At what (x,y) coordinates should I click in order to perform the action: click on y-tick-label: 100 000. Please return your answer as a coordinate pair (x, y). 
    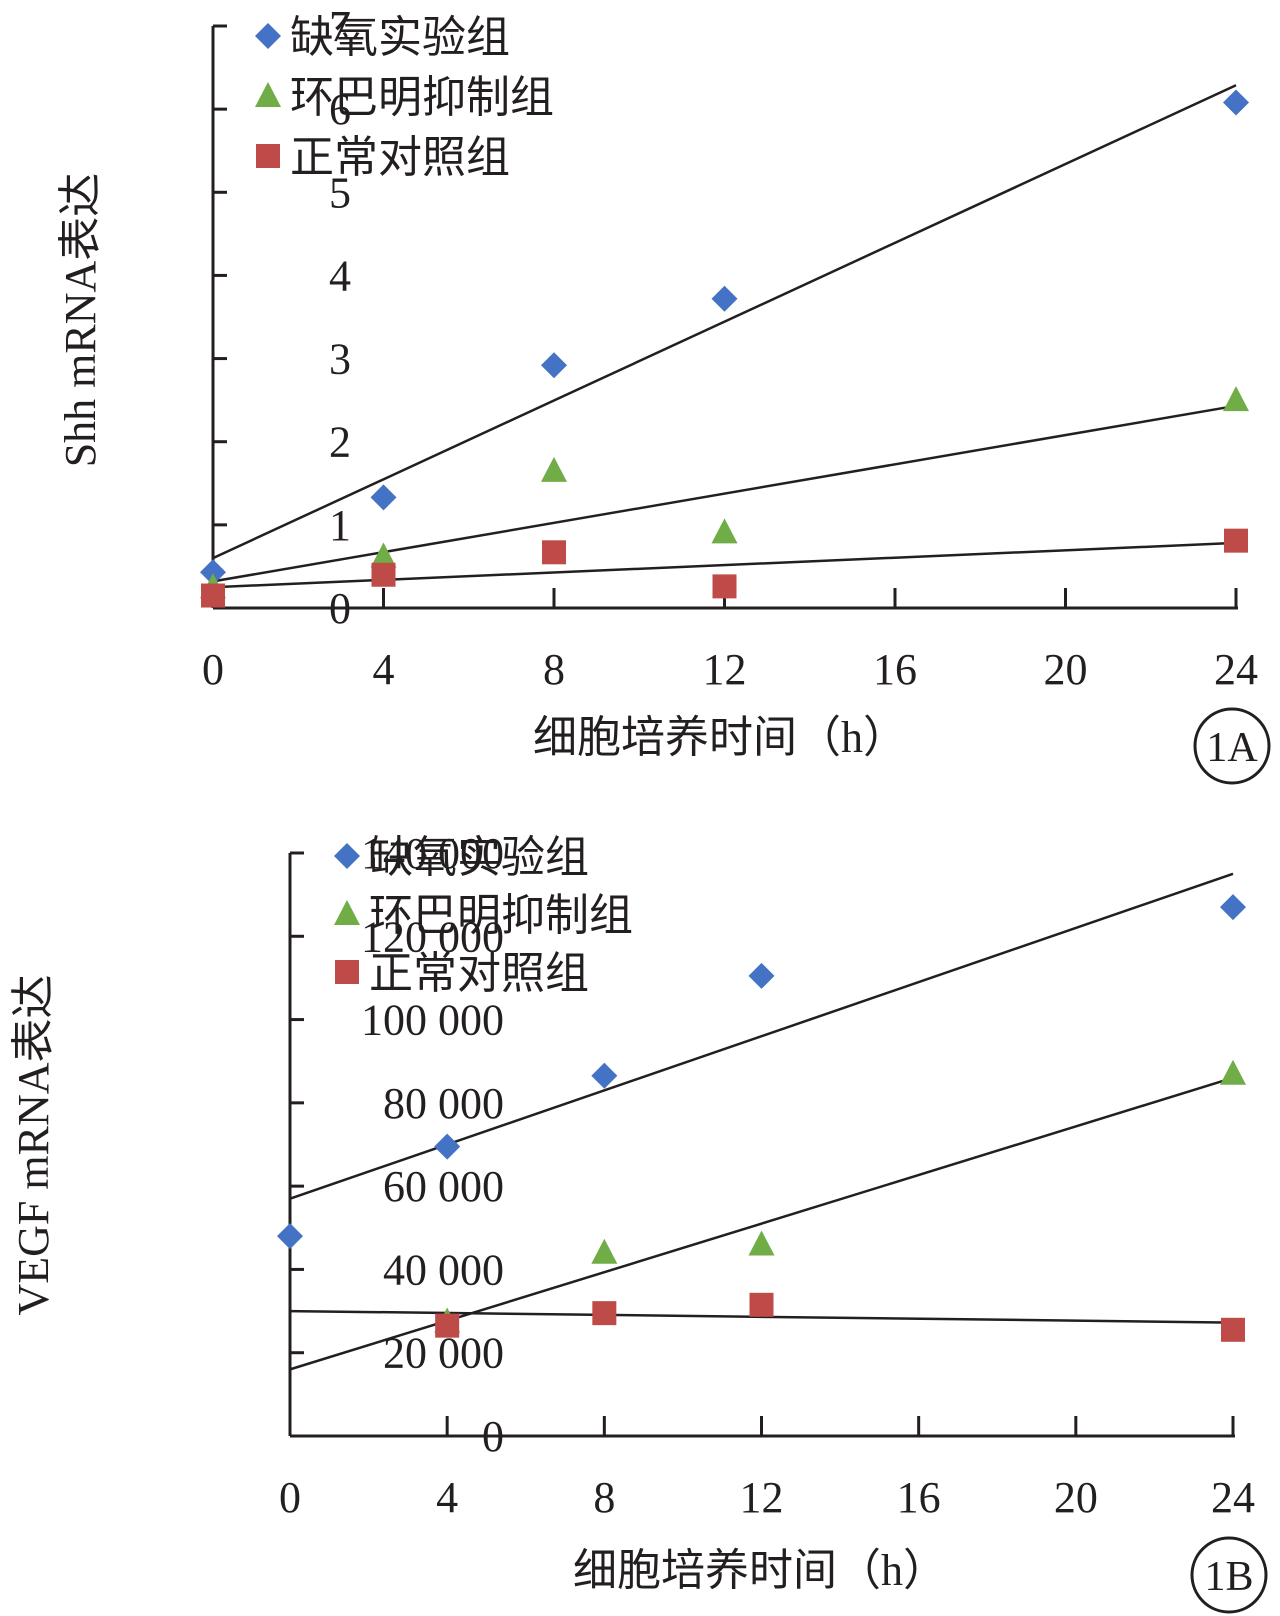
    Looking at the image, I should click on (432, 1020).